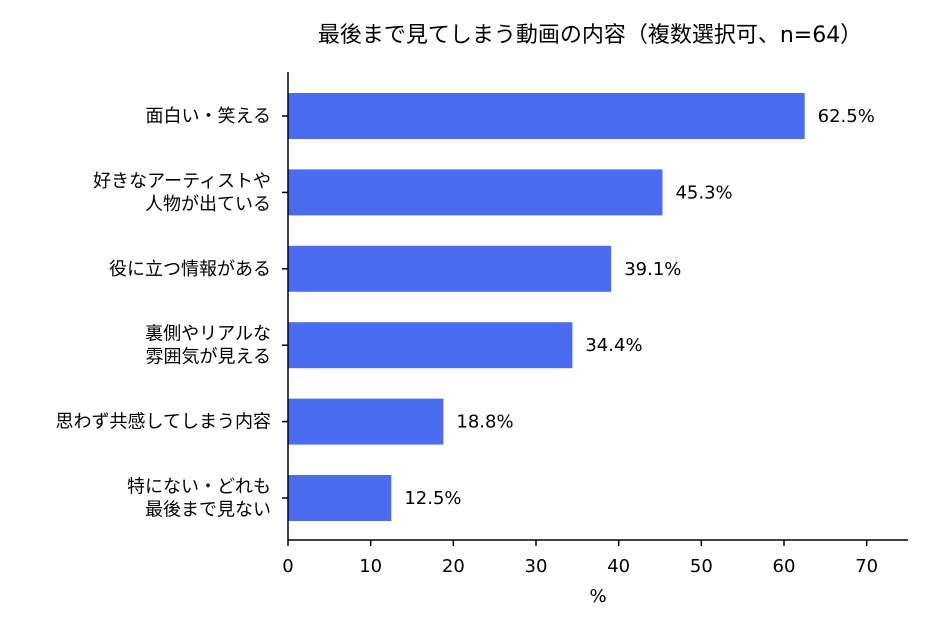 The image size is (930, 630). Describe the element at coordinates (370, 566) in the screenshot. I see `x-tick-label: 10` at that location.